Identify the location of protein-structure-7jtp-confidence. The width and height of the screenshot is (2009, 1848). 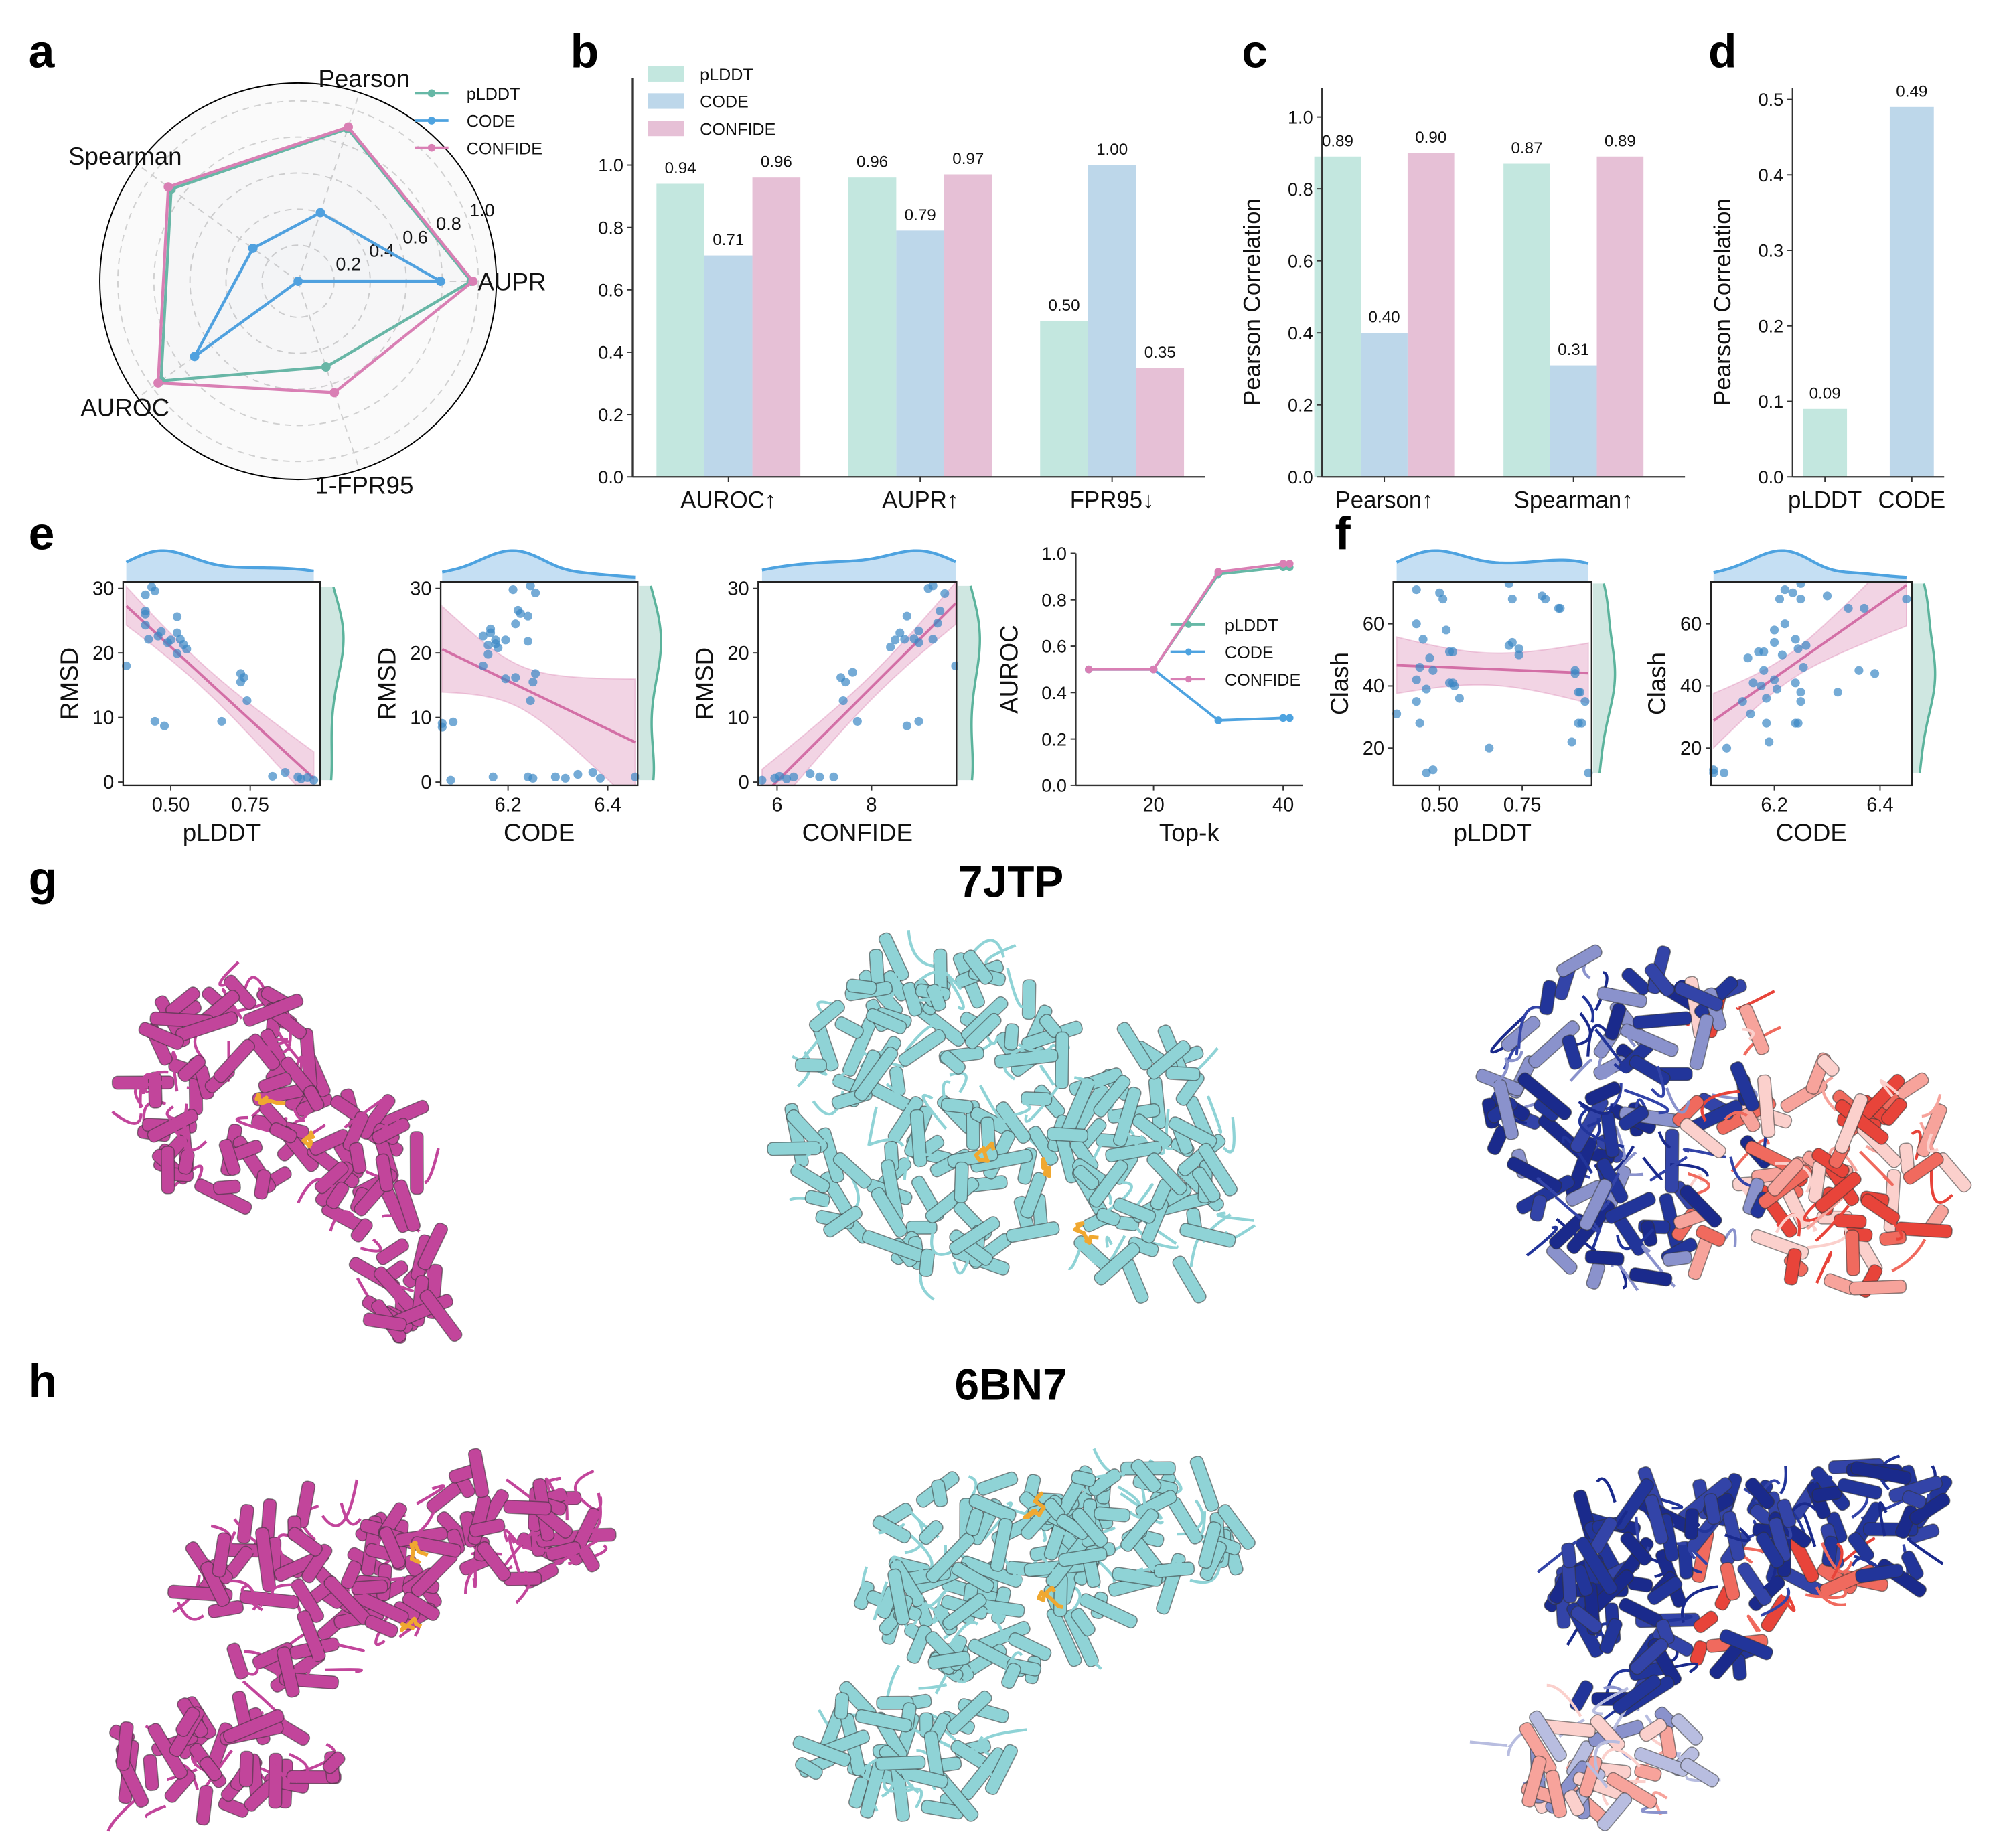
(1723, 1121).